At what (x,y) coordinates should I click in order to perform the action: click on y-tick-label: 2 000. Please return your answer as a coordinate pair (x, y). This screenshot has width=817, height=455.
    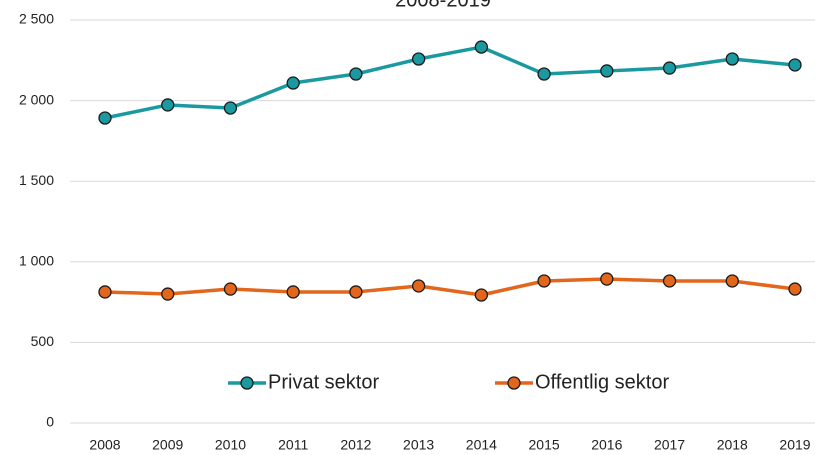
    Looking at the image, I should click on (36, 99).